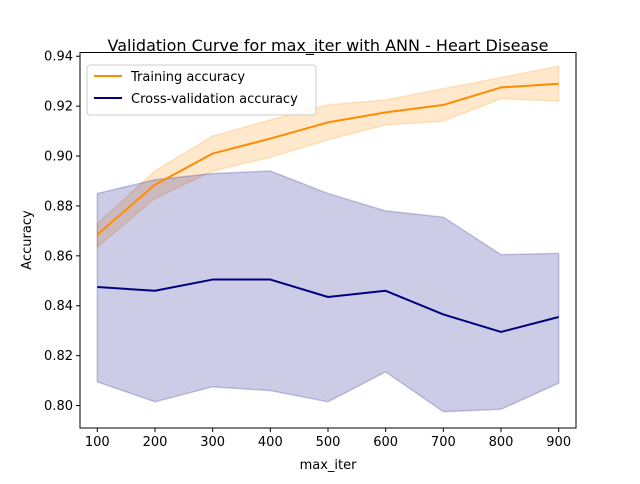  Describe the element at coordinates (58, 107) in the screenshot. I see `y-tick-label: 0.92` at that location.